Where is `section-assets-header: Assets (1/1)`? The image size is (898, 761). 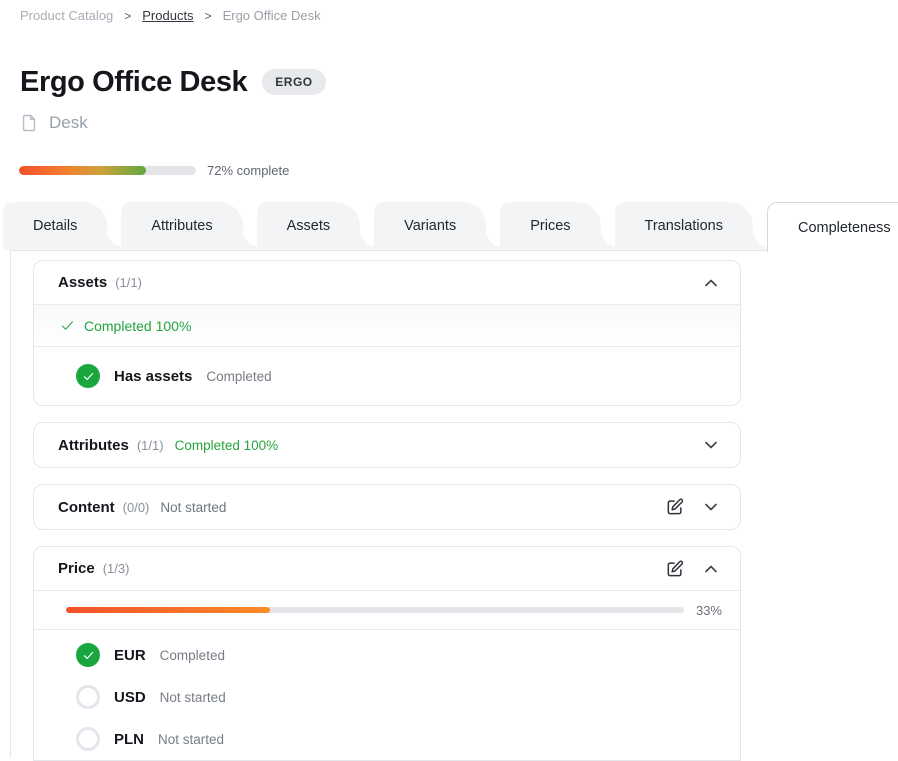
section-assets-header: Assets (1/1) is located at coordinates (387, 283).